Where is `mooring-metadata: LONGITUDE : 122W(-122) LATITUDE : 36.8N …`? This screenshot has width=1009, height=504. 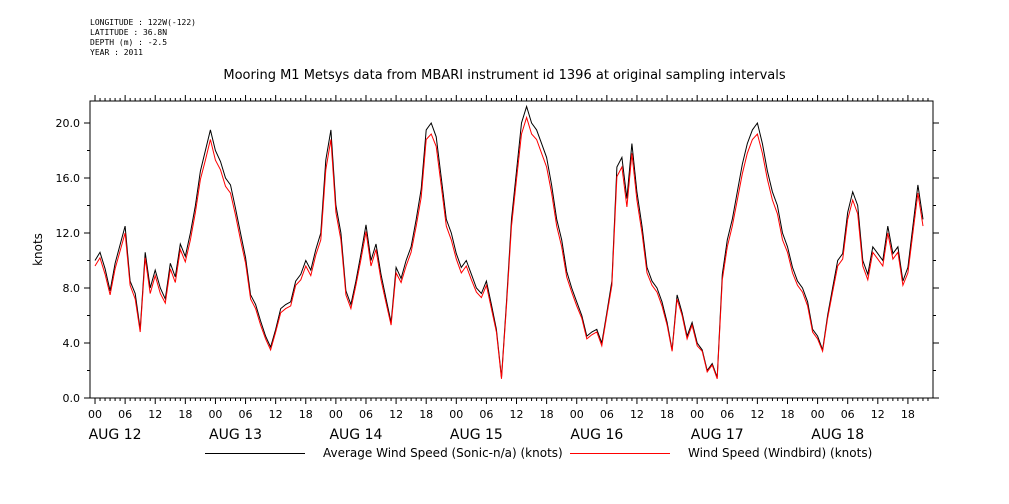
mooring-metadata: LONGITUDE : 122W(-122) LATITUDE : 36.8N … is located at coordinates (143, 38).